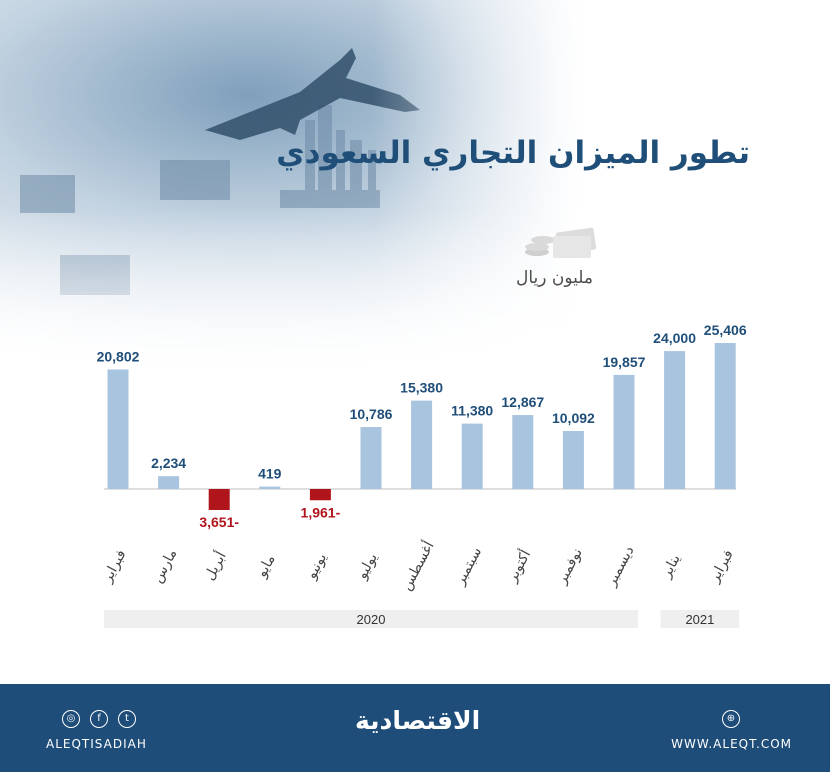 Image resolution: width=830 pixels, height=772 pixels. What do you see at coordinates (731, 744) in the screenshot?
I see `site-url: WWW.ALEQT.COM` at bounding box center [731, 744].